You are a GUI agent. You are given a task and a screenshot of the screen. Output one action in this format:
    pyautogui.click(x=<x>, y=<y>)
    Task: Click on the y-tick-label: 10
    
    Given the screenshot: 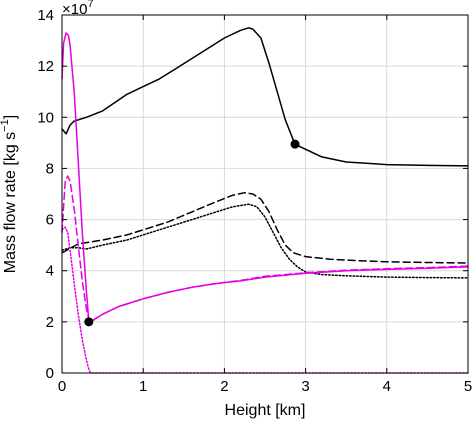 What is the action you would take?
    pyautogui.click(x=45, y=117)
    